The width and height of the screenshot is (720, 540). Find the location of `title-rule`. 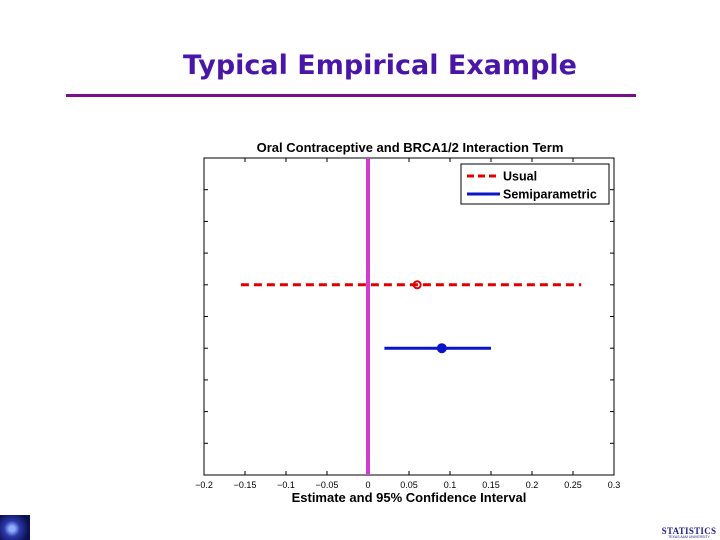

title-rule is located at coordinates (351, 95).